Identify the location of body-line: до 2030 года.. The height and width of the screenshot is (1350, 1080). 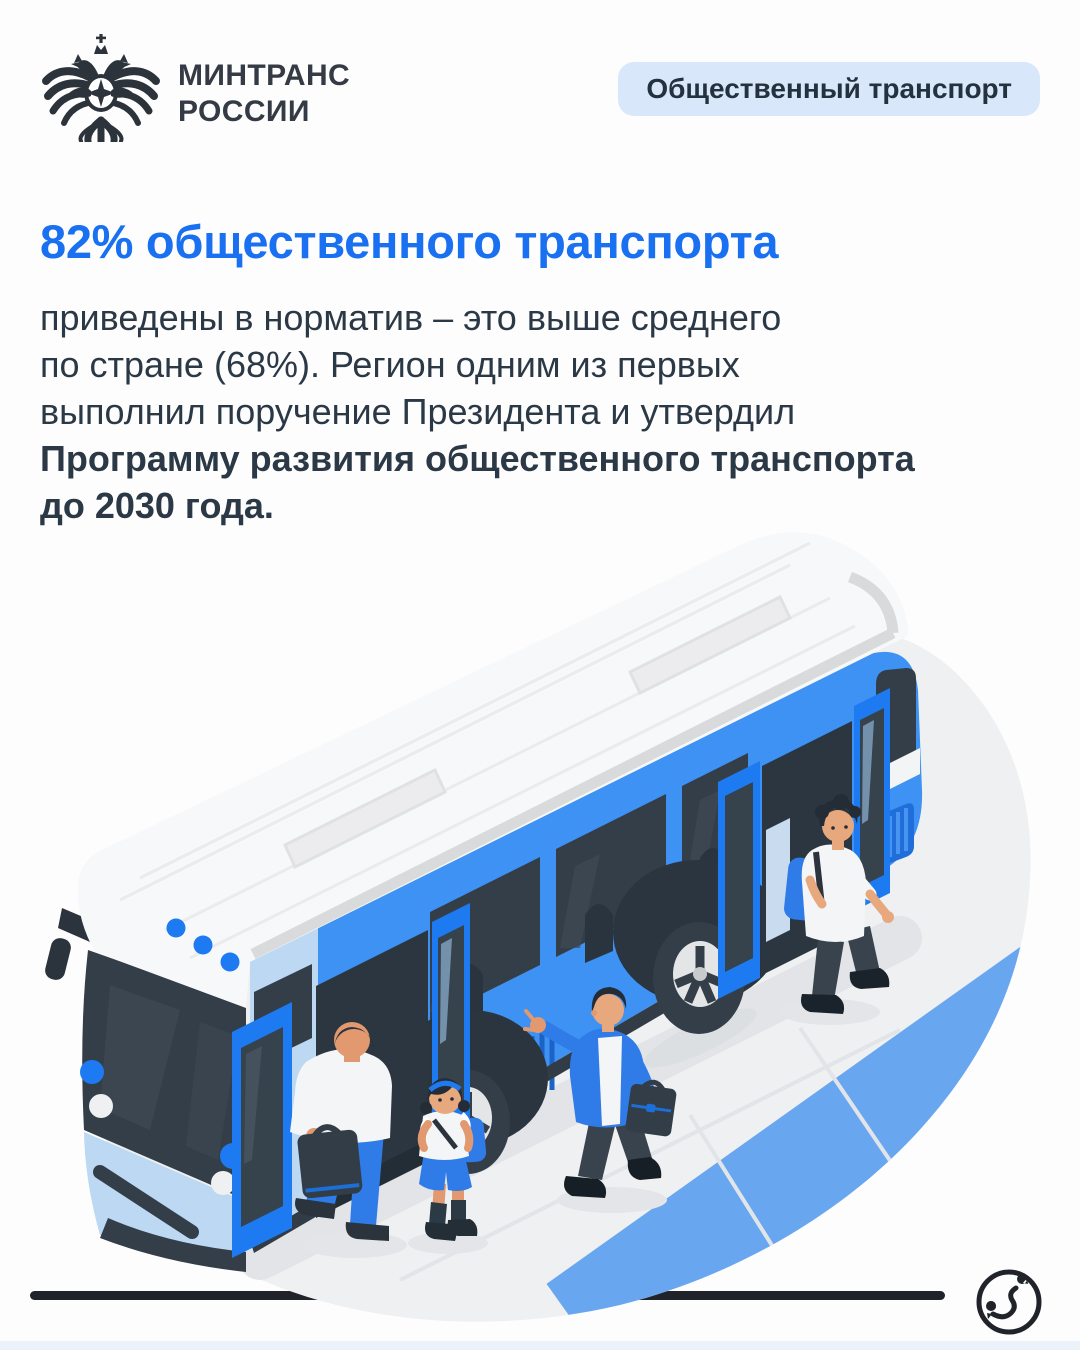
(157, 505).